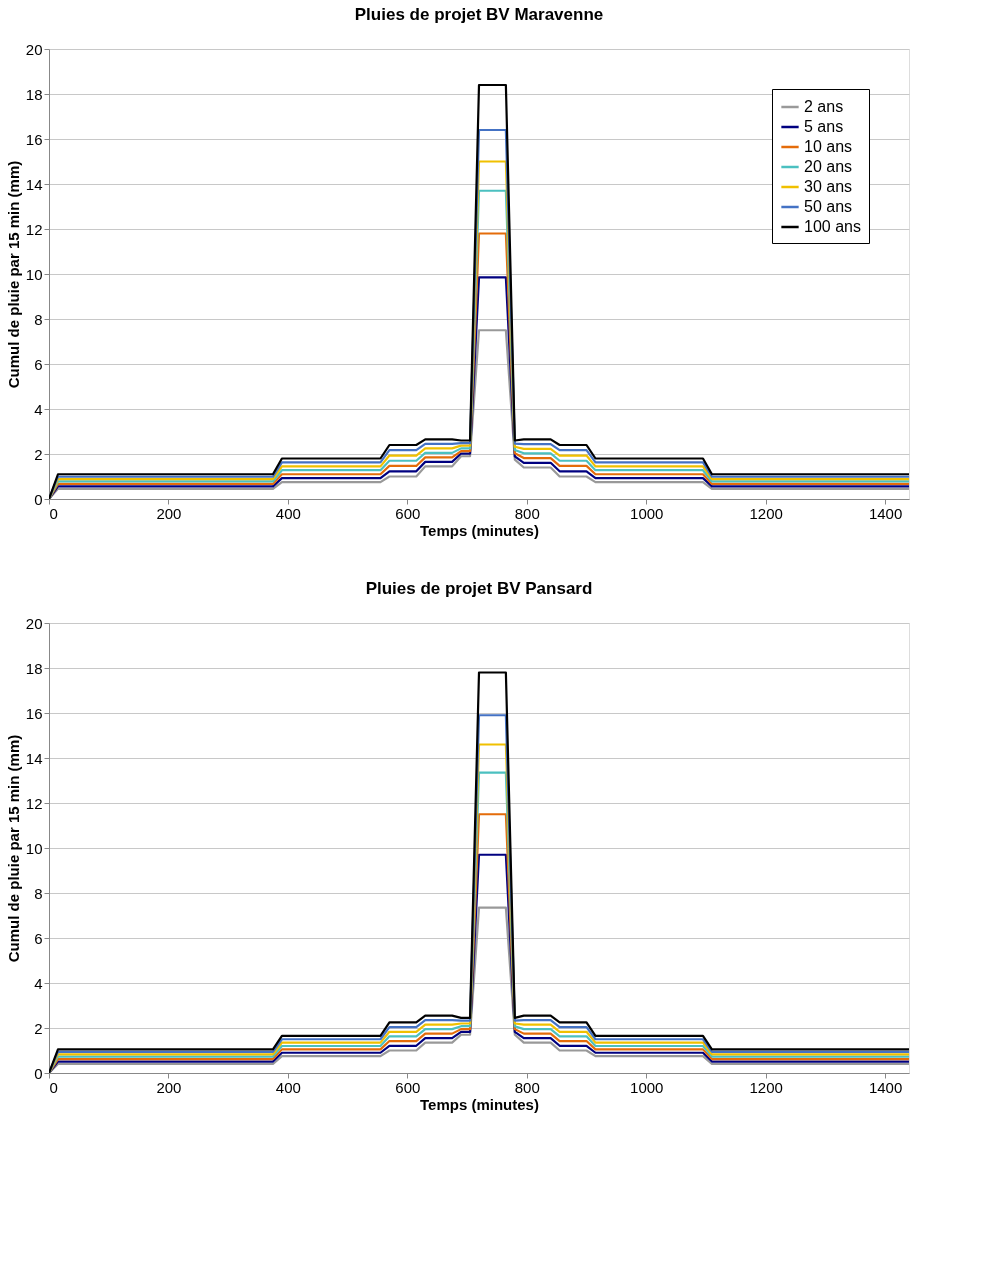  I want to click on legend-label: 30 ans, so click(828, 186).